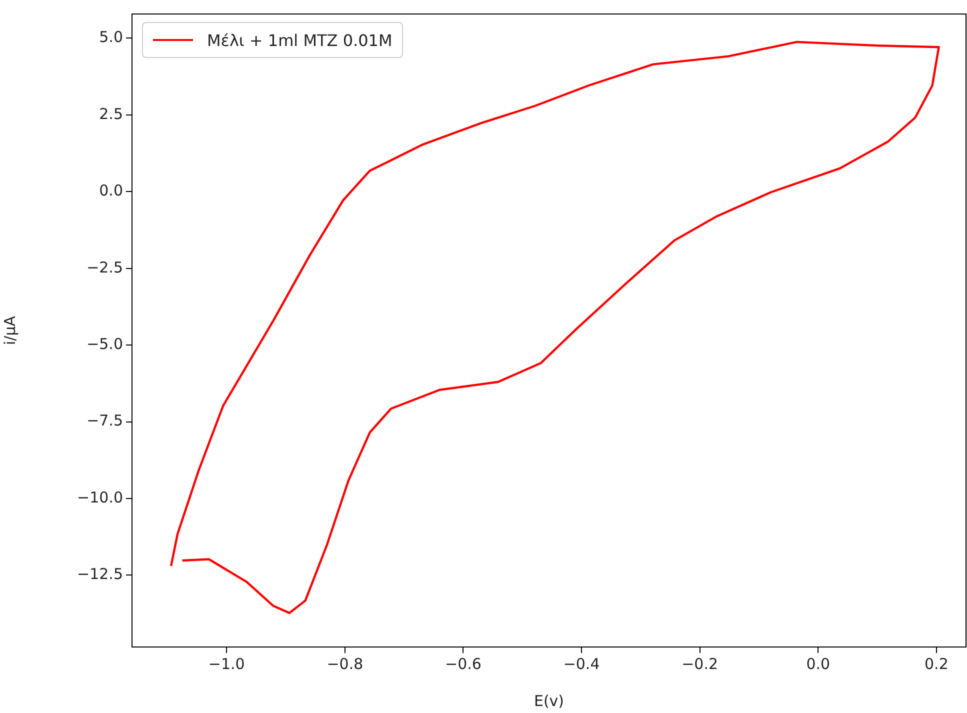  What do you see at coordinates (104, 343) in the screenshot?
I see `y-tick-label: −5.0` at bounding box center [104, 343].